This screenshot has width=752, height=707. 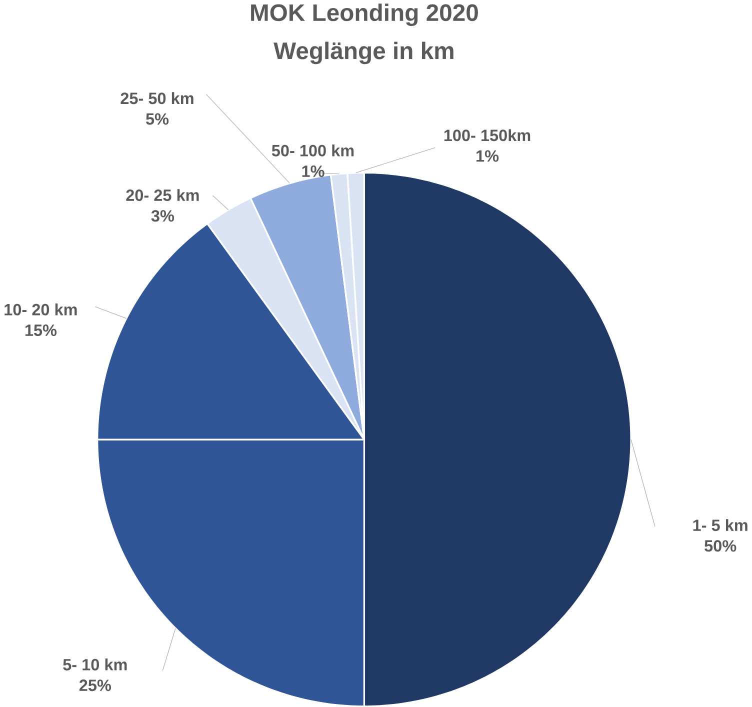 I want to click on slice-label: 20- 25 km, so click(x=162, y=194).